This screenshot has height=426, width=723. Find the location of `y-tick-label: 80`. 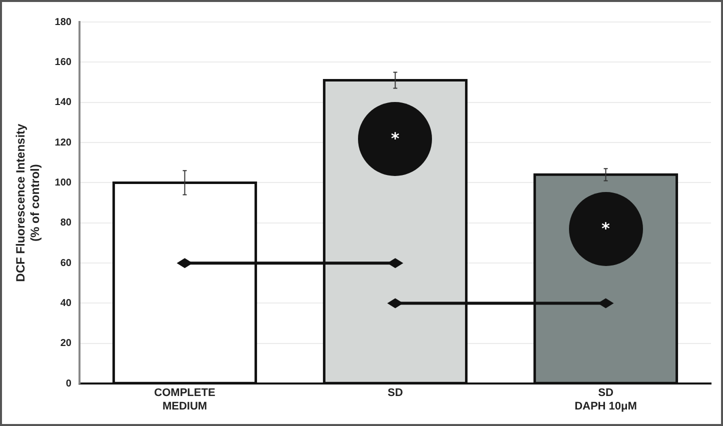

y-tick-label: 80 is located at coordinates (66, 223).